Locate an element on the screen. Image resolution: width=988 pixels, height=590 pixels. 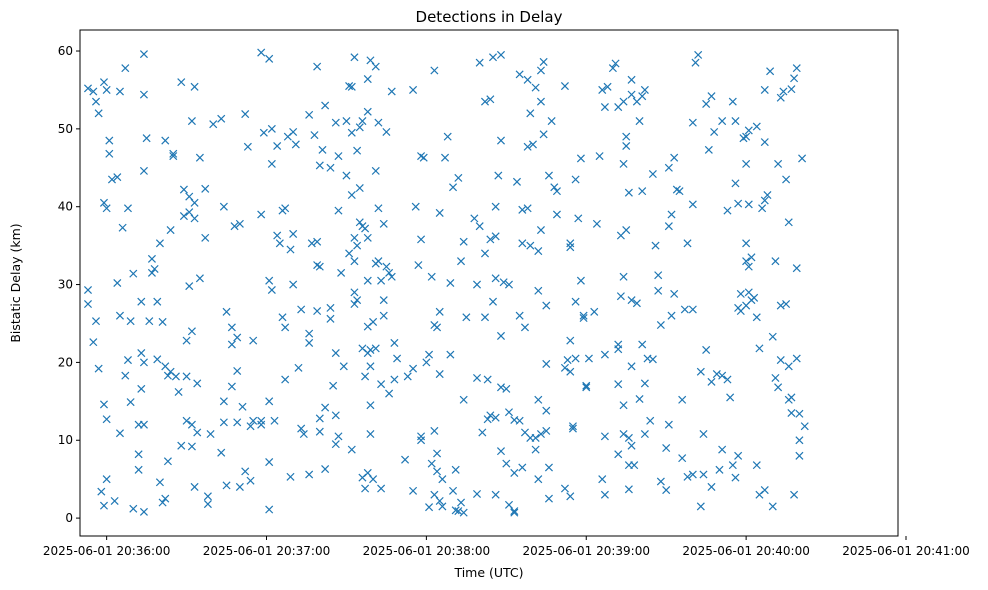
x-tick-label: 2025-06-01 20:41:00 is located at coordinates (905, 551).